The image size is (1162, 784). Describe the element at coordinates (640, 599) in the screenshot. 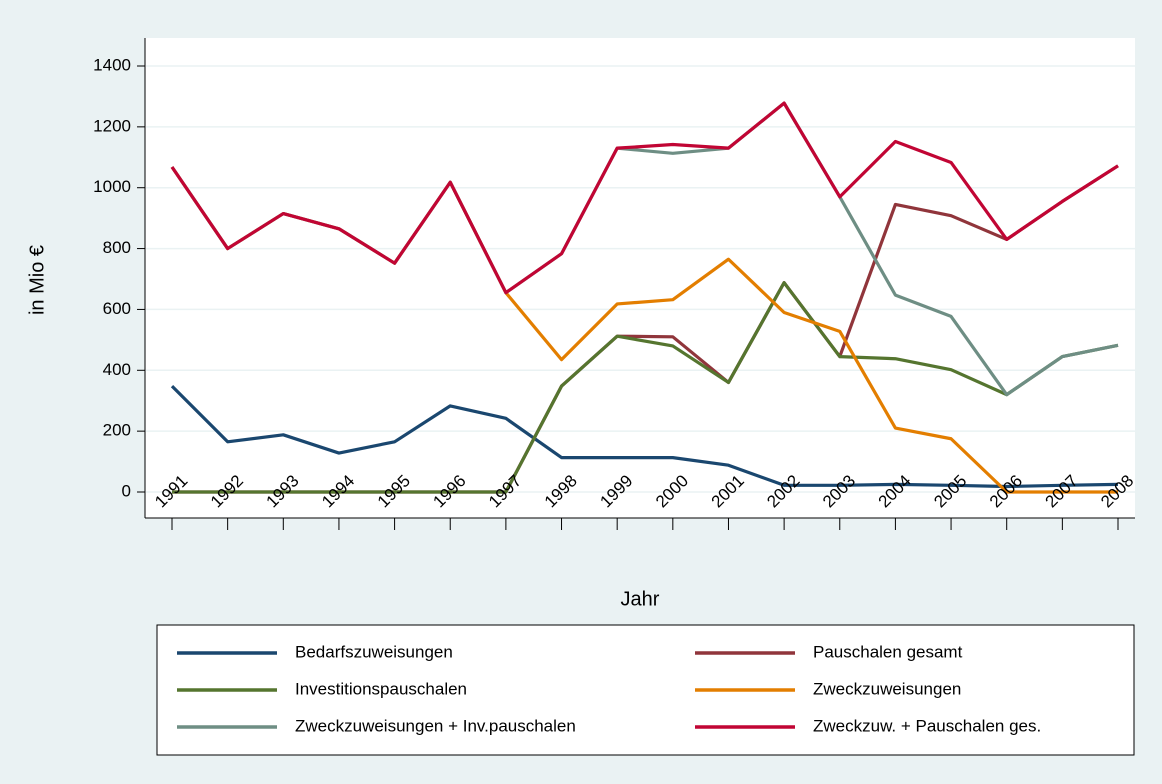

I see `x-axis-title: Jahr` at that location.